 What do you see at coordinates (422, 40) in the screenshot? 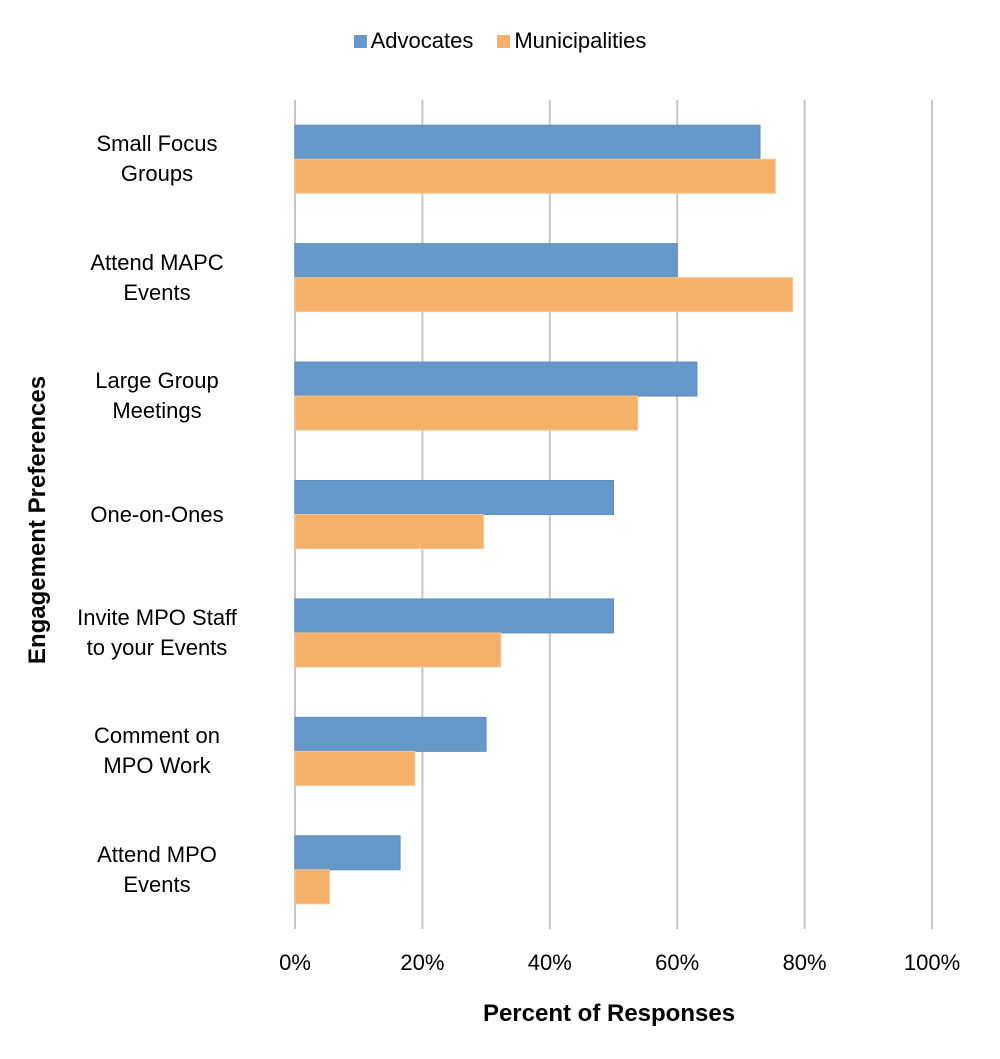
I see `legend-label-advocates: Advocates` at bounding box center [422, 40].